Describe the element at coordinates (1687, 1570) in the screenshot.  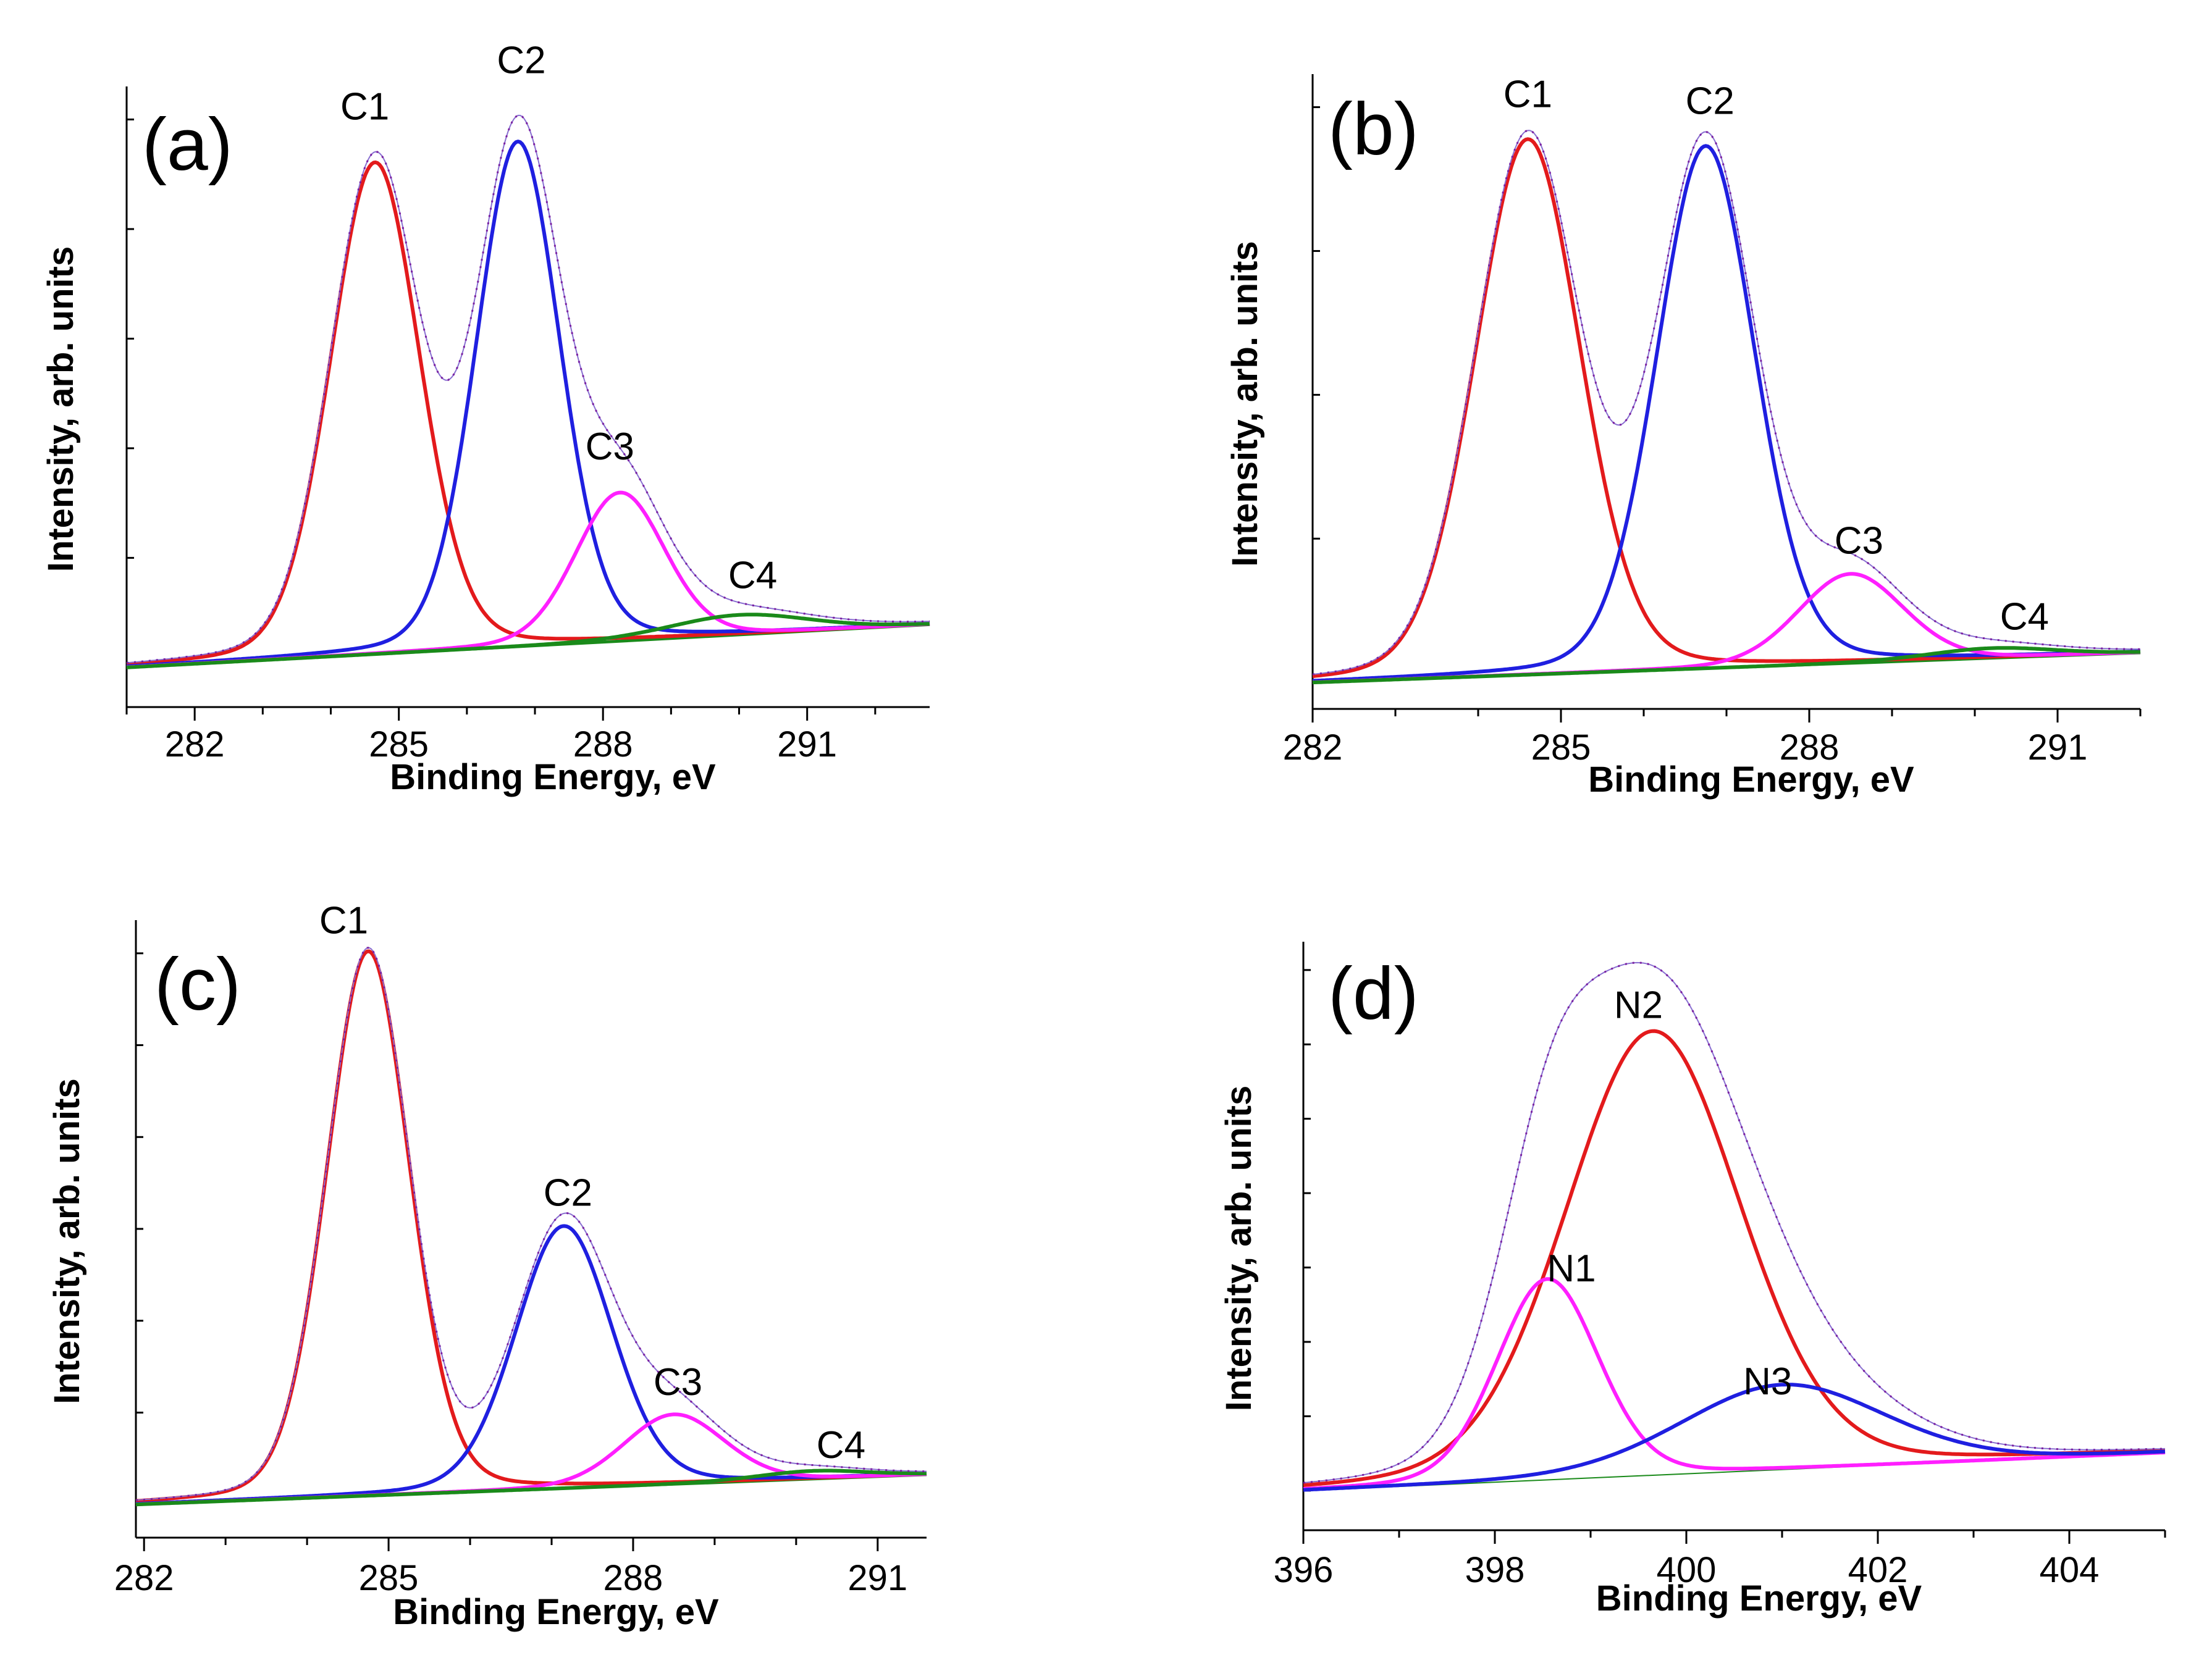
I see `x-tick-label: 400` at that location.